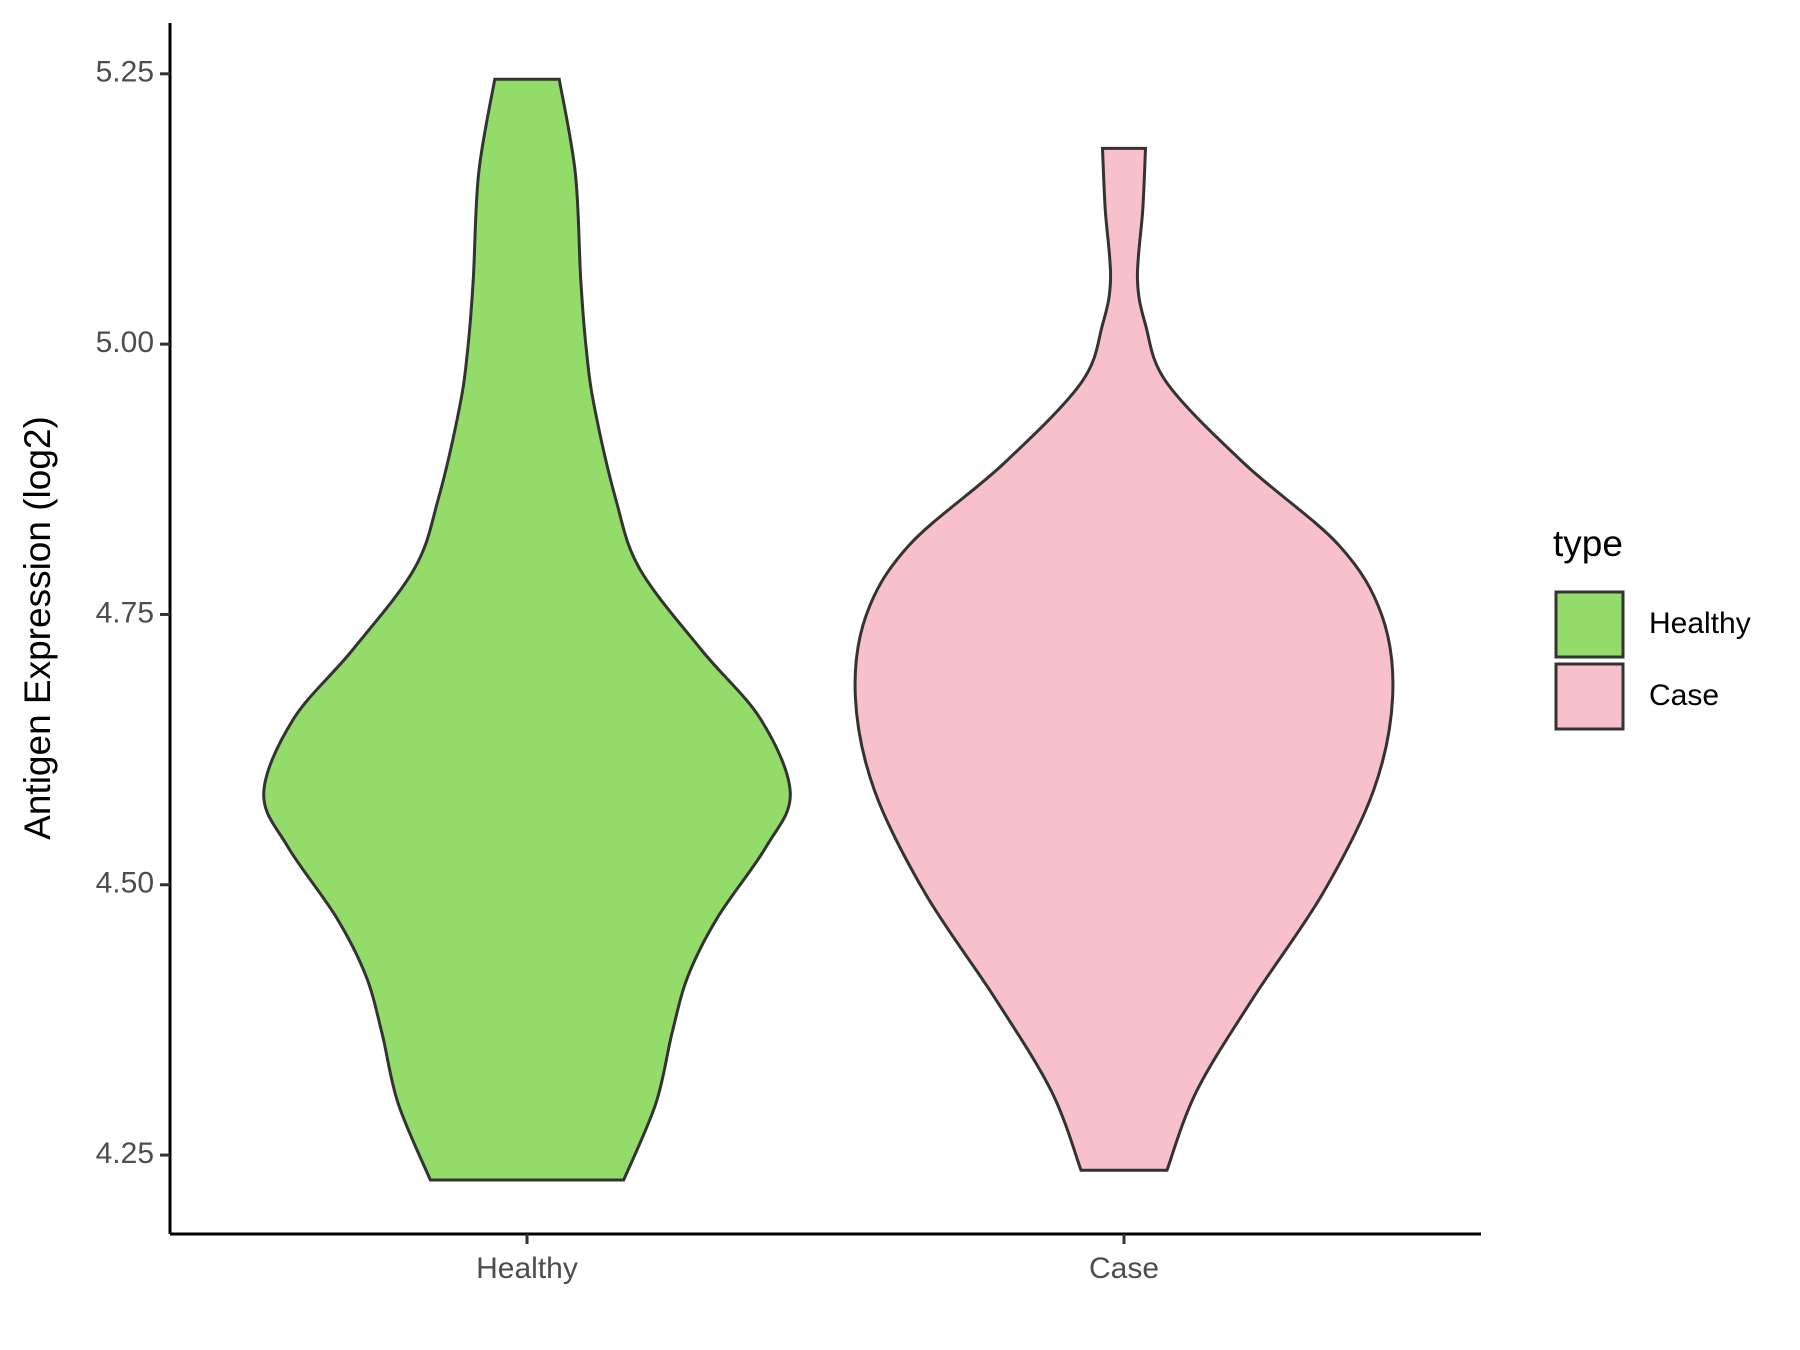 The width and height of the screenshot is (1800, 1350). What do you see at coordinates (125, 342) in the screenshot?
I see `y-tick-label: 5.00` at bounding box center [125, 342].